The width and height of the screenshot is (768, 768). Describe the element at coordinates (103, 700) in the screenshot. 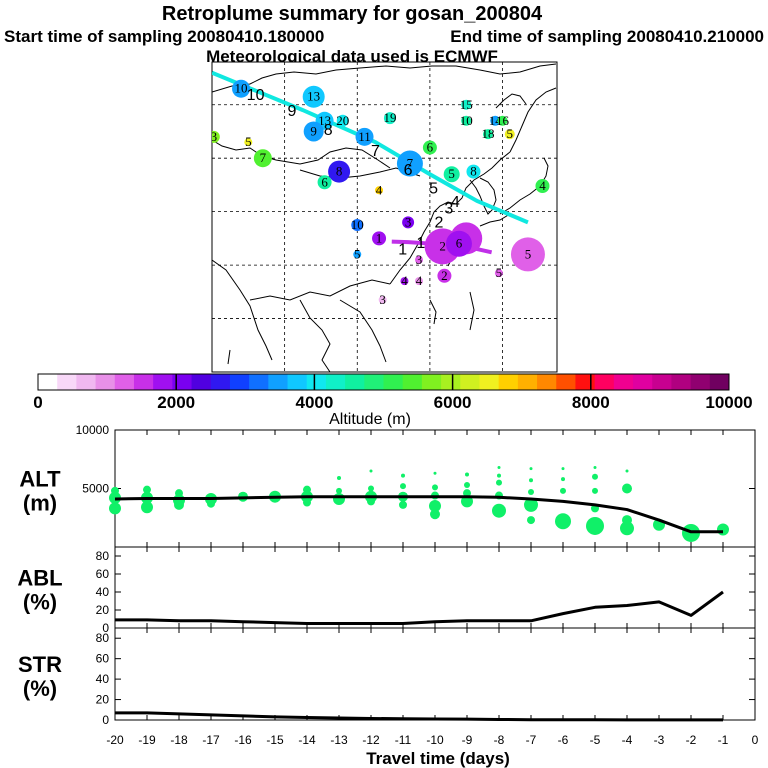

I see `y-tick-label: 20` at that location.